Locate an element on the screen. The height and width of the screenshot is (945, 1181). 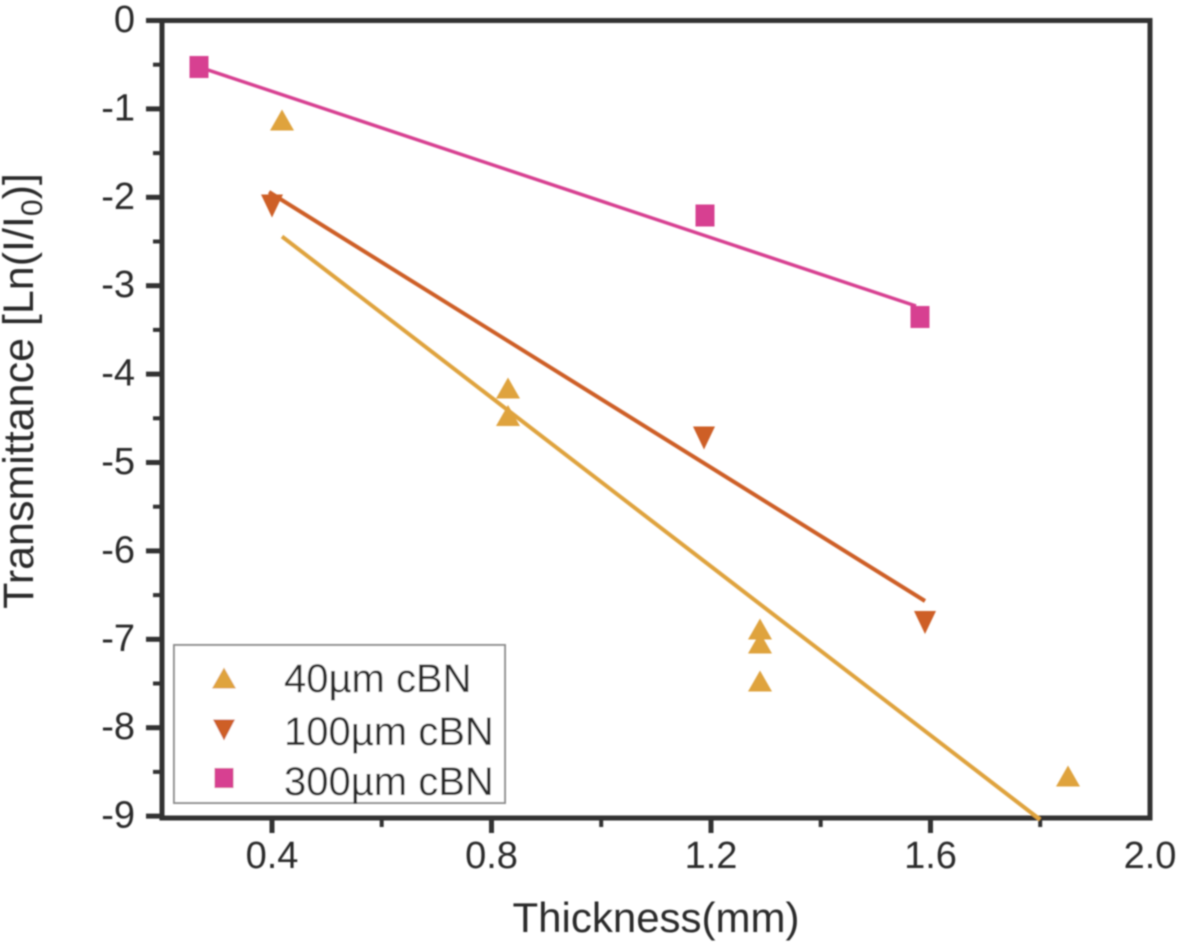
svg-text: 2.0 is located at coordinates (1150, 856).